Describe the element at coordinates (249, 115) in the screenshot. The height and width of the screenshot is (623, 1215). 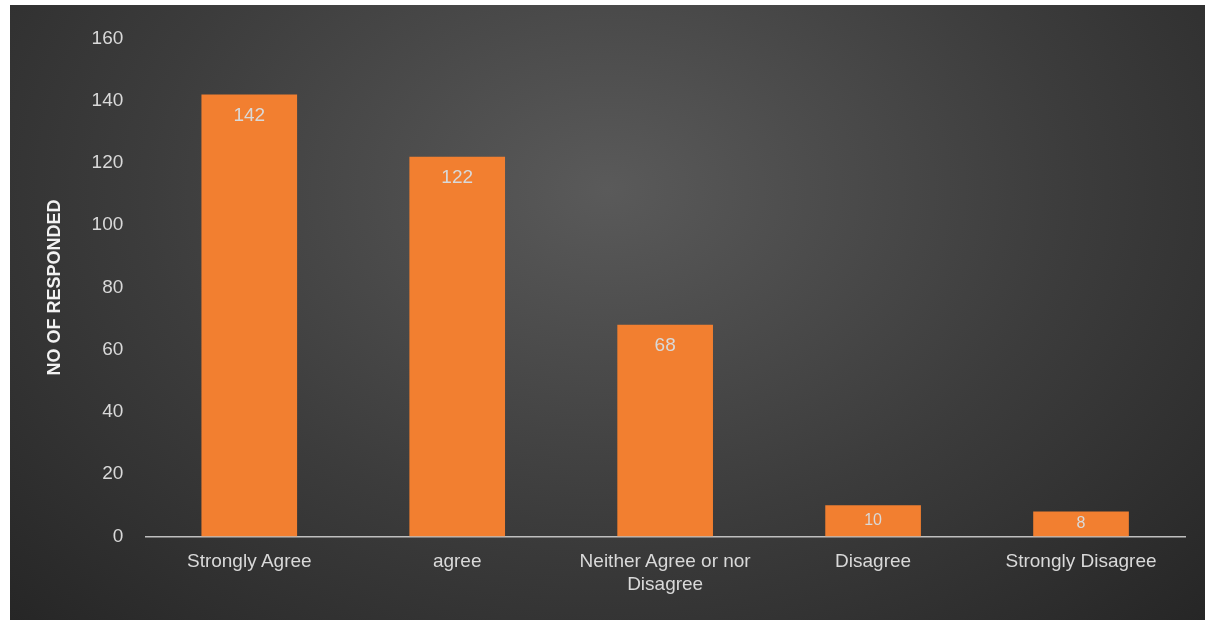
I see `data-label: 142` at that location.